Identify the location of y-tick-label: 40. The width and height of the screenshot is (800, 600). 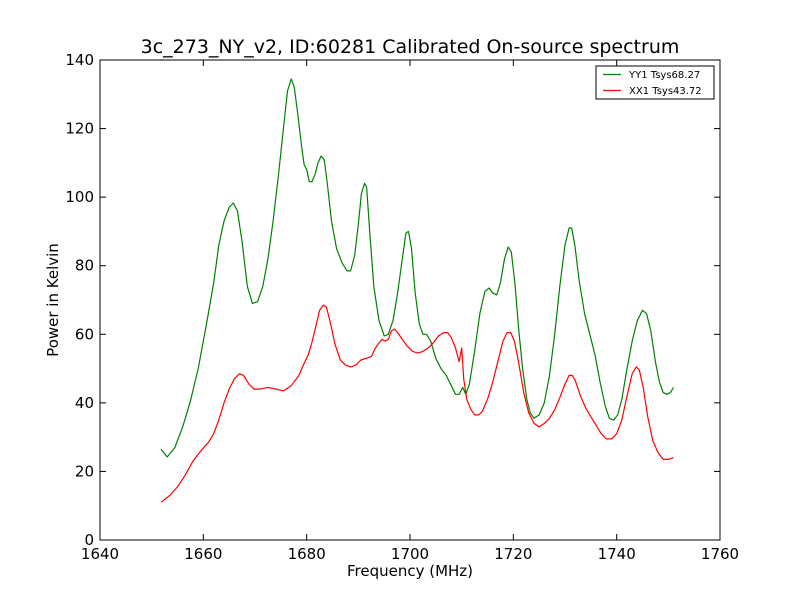
(84, 403).